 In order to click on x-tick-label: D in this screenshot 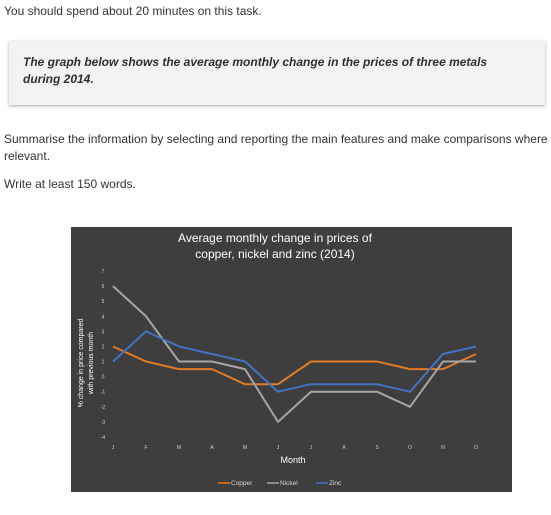, I will do `click(476, 448)`.